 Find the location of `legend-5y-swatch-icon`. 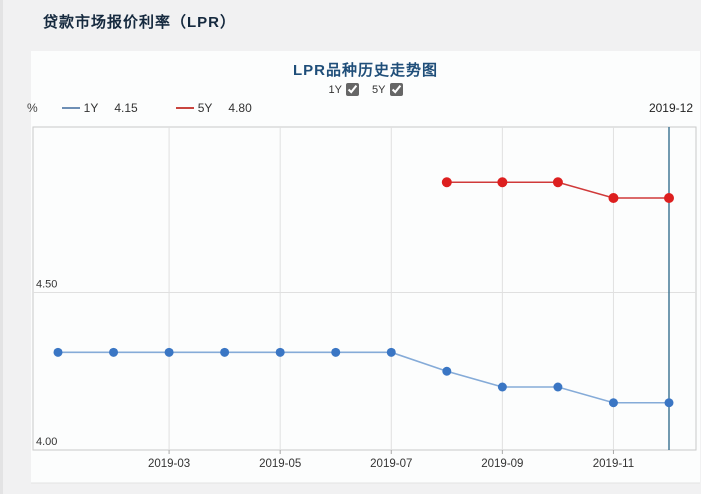

legend-5y-swatch-icon is located at coordinates (184, 108).